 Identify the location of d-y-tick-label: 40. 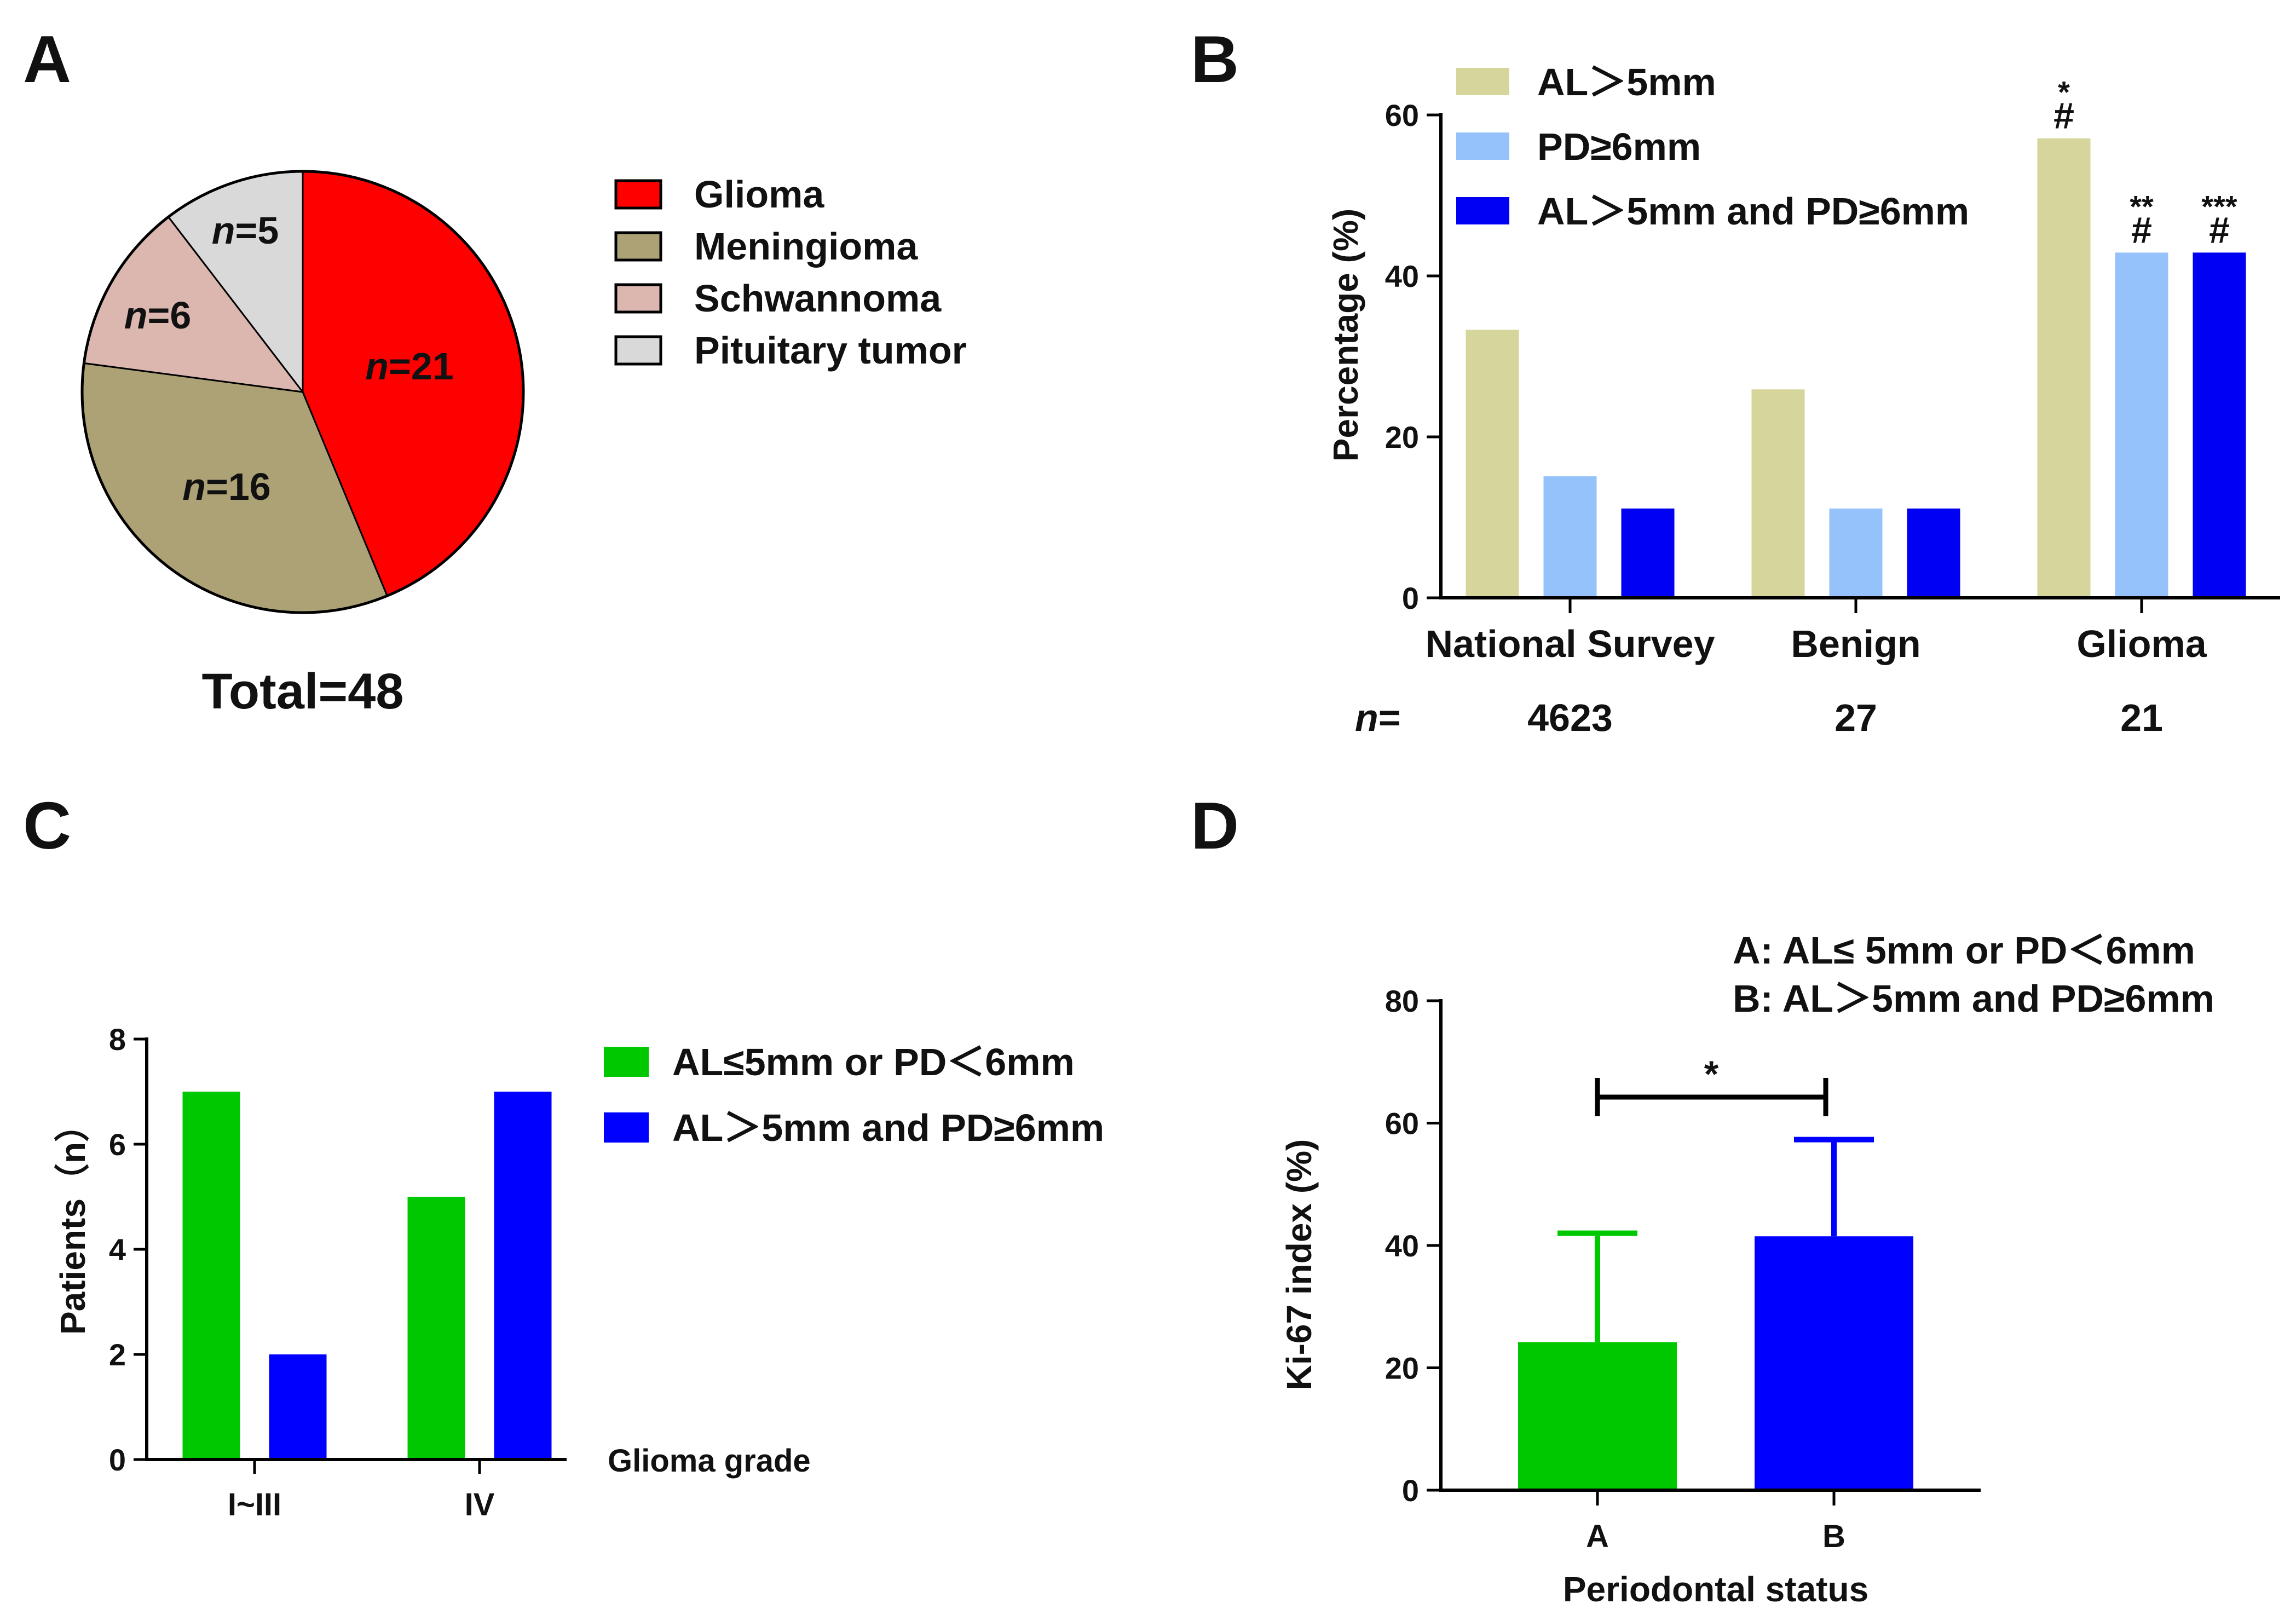
(1402, 1245).